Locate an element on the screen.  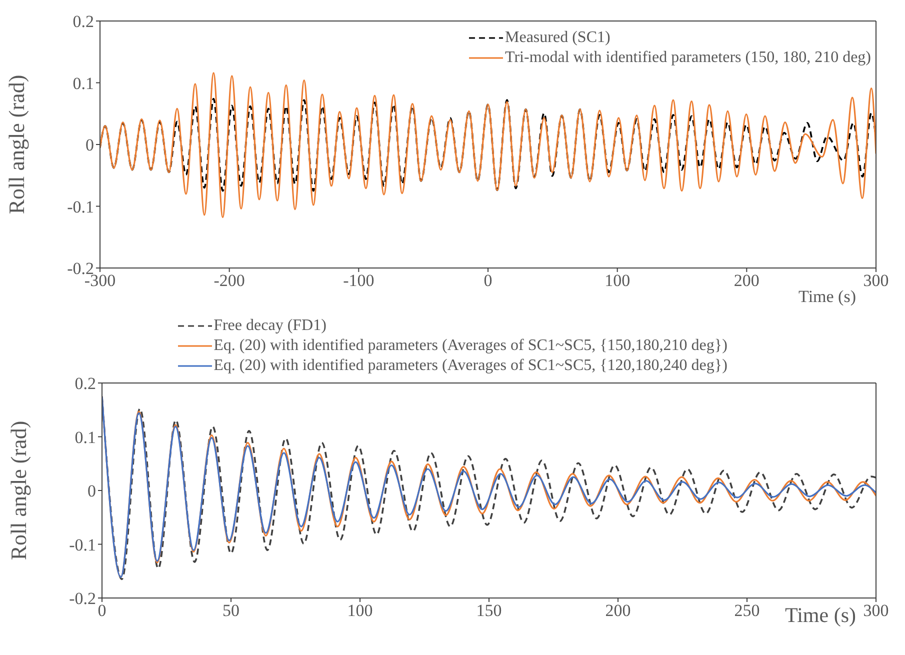
legend-label: Measured (SC1) is located at coordinates (557, 38).